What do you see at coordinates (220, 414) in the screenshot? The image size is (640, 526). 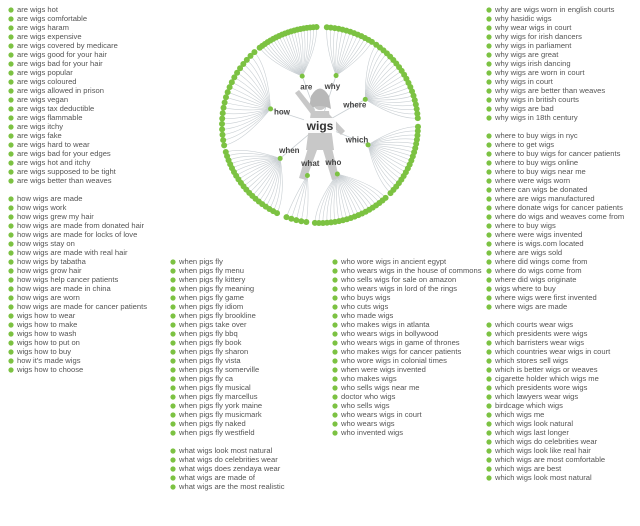 I see `question-label: when pigs fly musicmark` at bounding box center [220, 414].